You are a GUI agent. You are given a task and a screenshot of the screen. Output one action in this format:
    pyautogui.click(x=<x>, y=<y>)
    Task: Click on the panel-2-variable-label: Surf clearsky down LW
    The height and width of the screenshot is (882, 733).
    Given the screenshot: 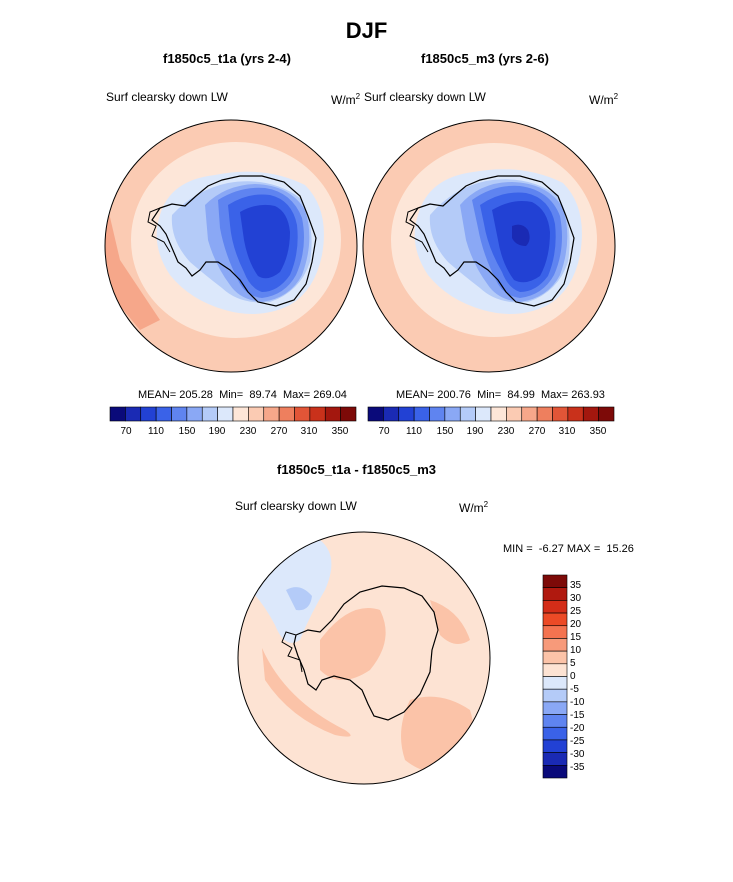 What is the action you would take?
    pyautogui.click(x=425, y=97)
    